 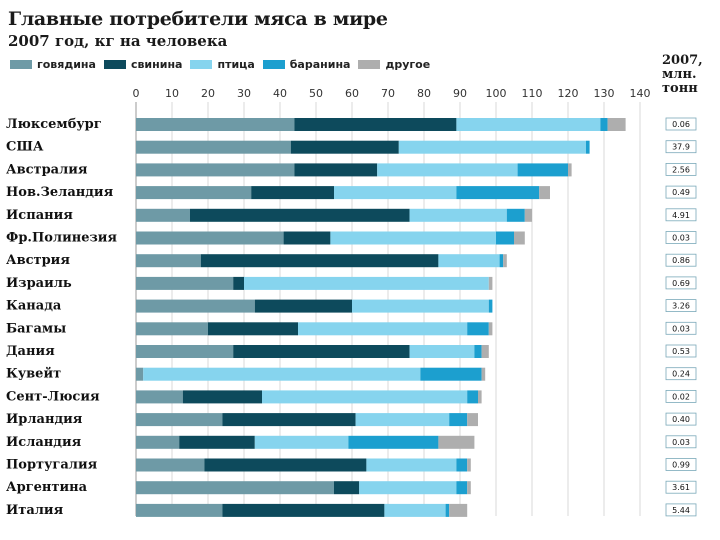 What do you see at coordinates (36, 328) in the screenshot?
I see `category-label: Багамы` at bounding box center [36, 328].